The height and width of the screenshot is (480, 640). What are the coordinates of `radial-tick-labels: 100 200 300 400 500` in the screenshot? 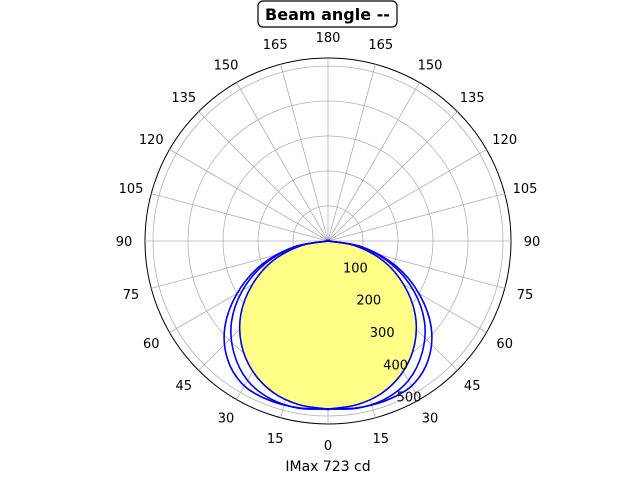 It's located at (382, 333).